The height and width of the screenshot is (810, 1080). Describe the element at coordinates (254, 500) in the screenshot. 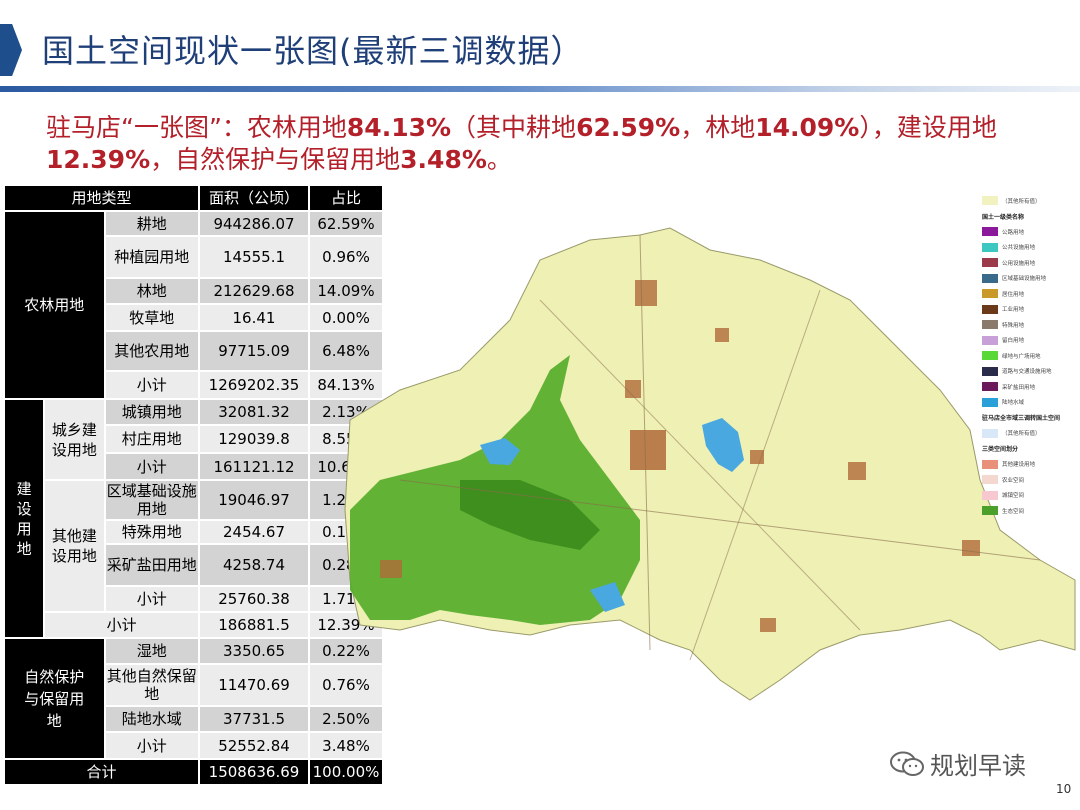

I see `row-area: 19046.97` at that location.